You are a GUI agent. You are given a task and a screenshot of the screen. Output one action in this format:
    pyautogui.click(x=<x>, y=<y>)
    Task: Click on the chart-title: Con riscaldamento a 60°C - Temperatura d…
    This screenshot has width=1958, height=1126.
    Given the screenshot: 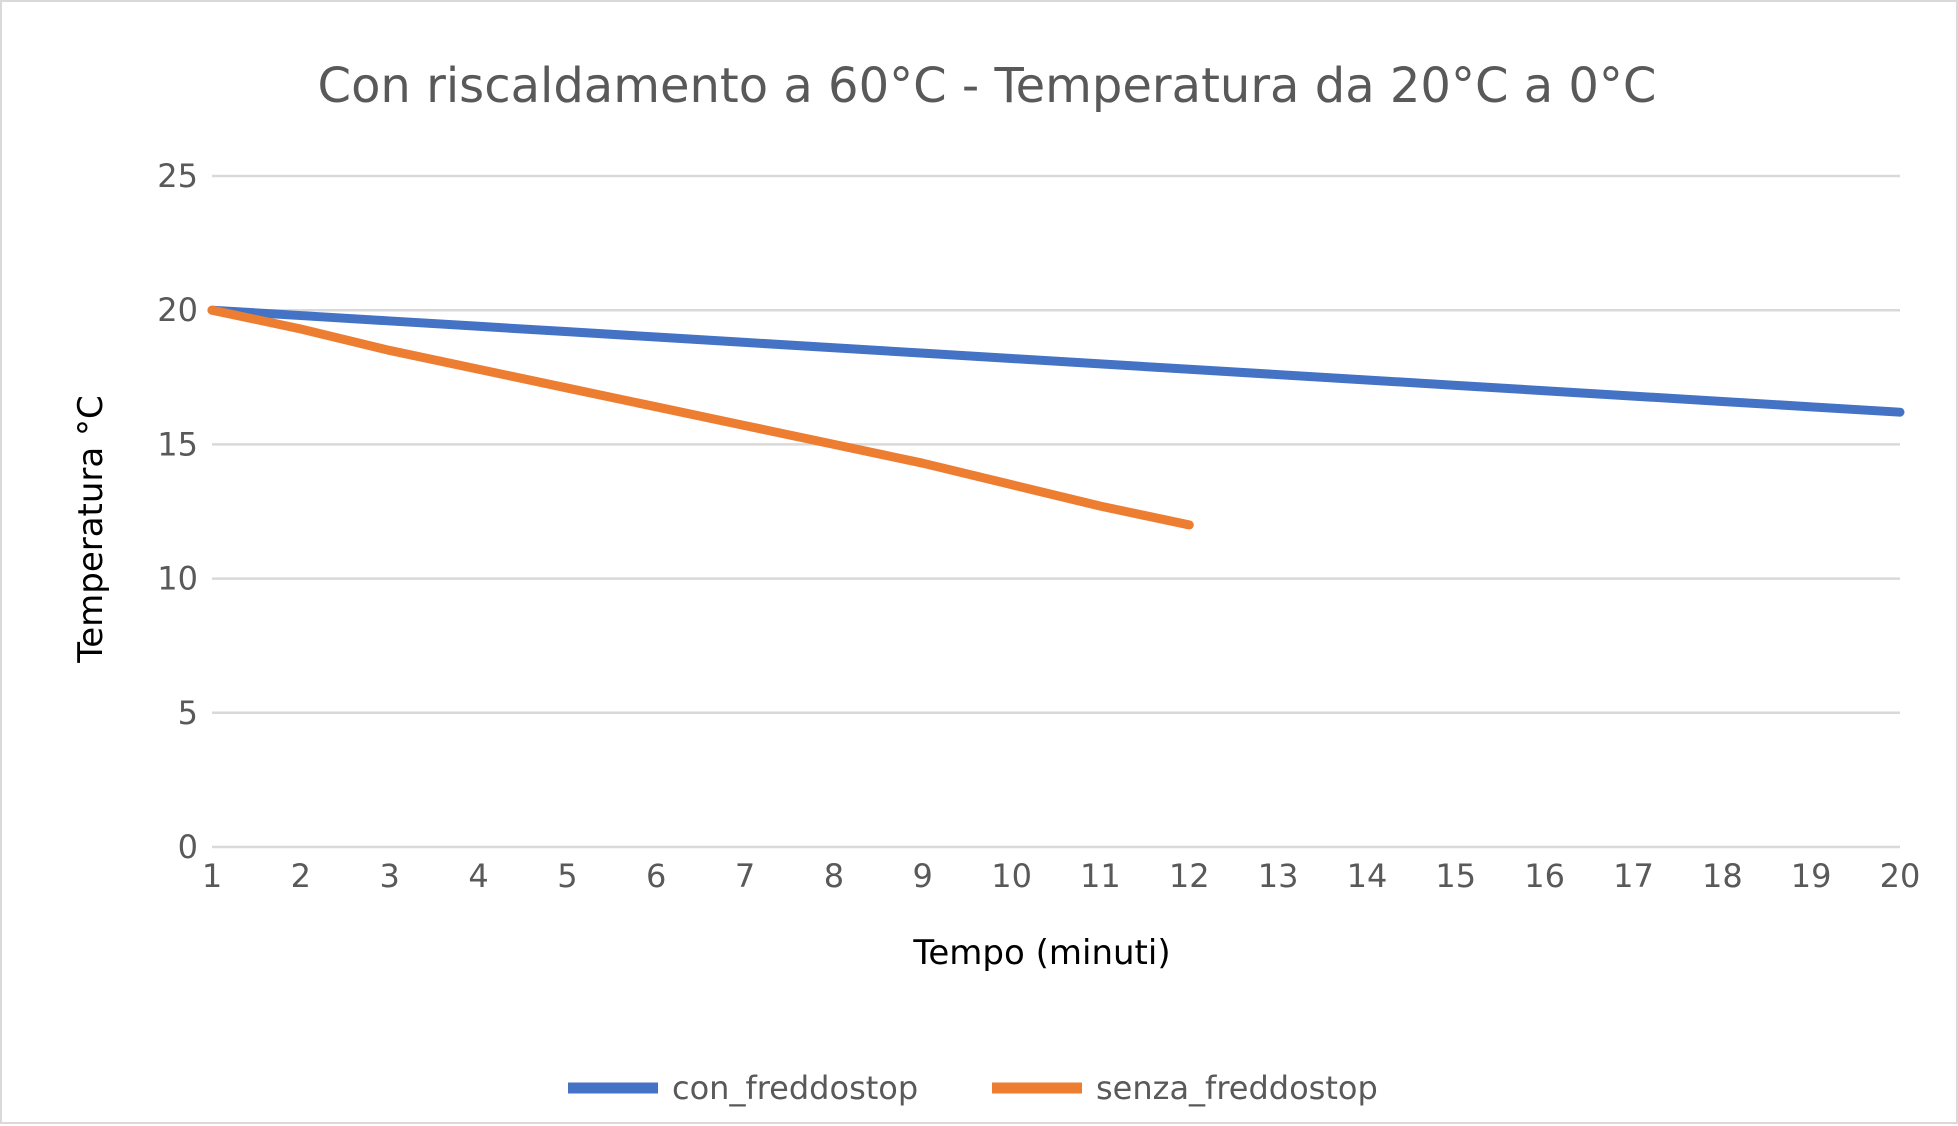 What is the action you would take?
    pyautogui.click(x=987, y=86)
    